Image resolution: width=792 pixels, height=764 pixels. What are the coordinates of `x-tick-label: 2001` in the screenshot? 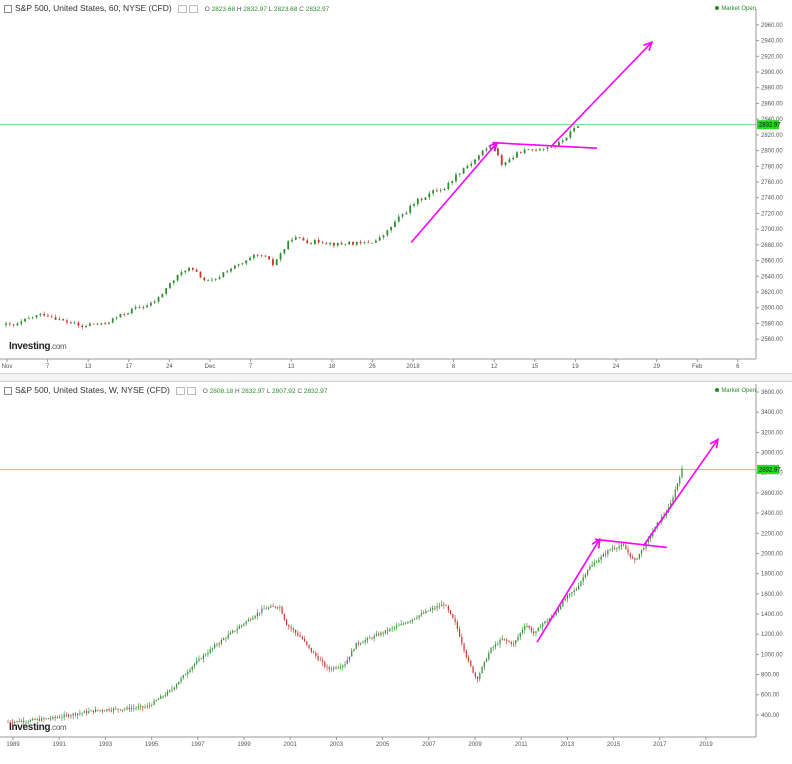 It's located at (291, 745).